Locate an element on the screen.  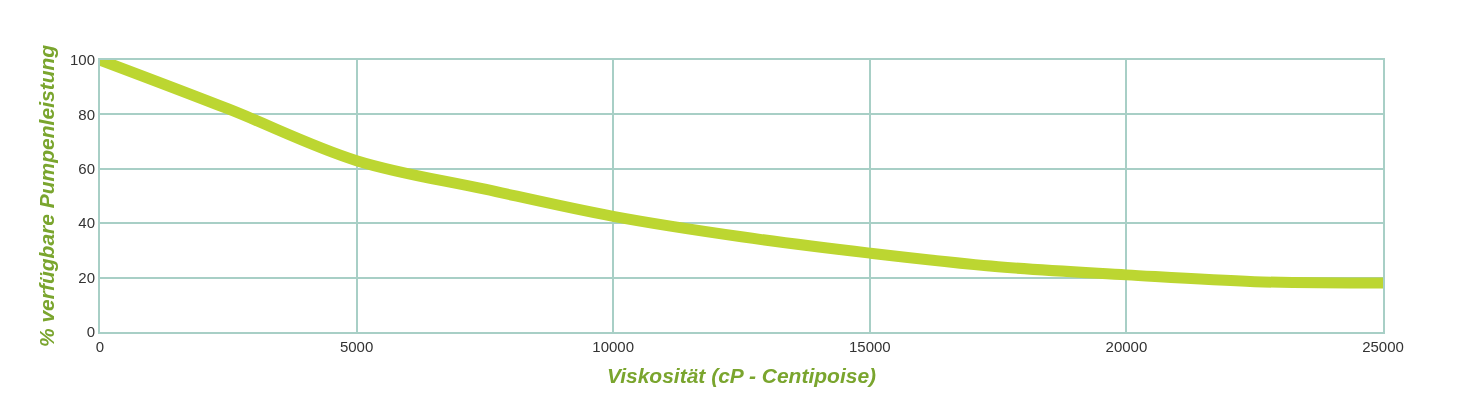
y-tick-label: 100 is located at coordinates (82, 60).